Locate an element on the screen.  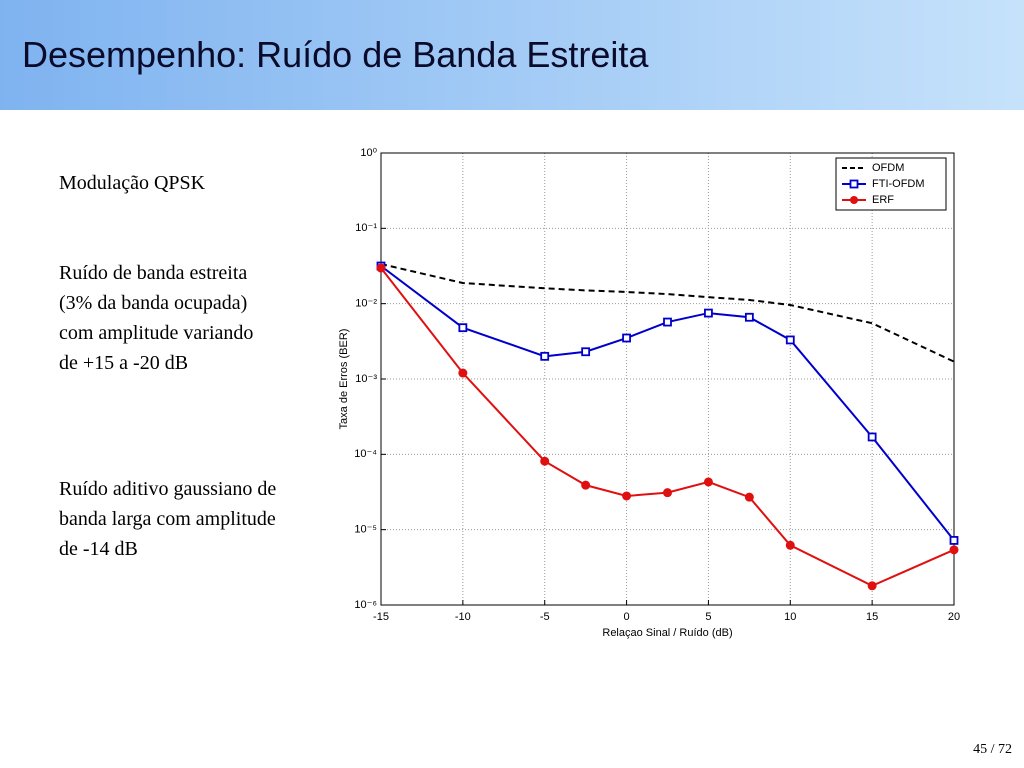
x-tick-label: -15 is located at coordinates (381, 617).